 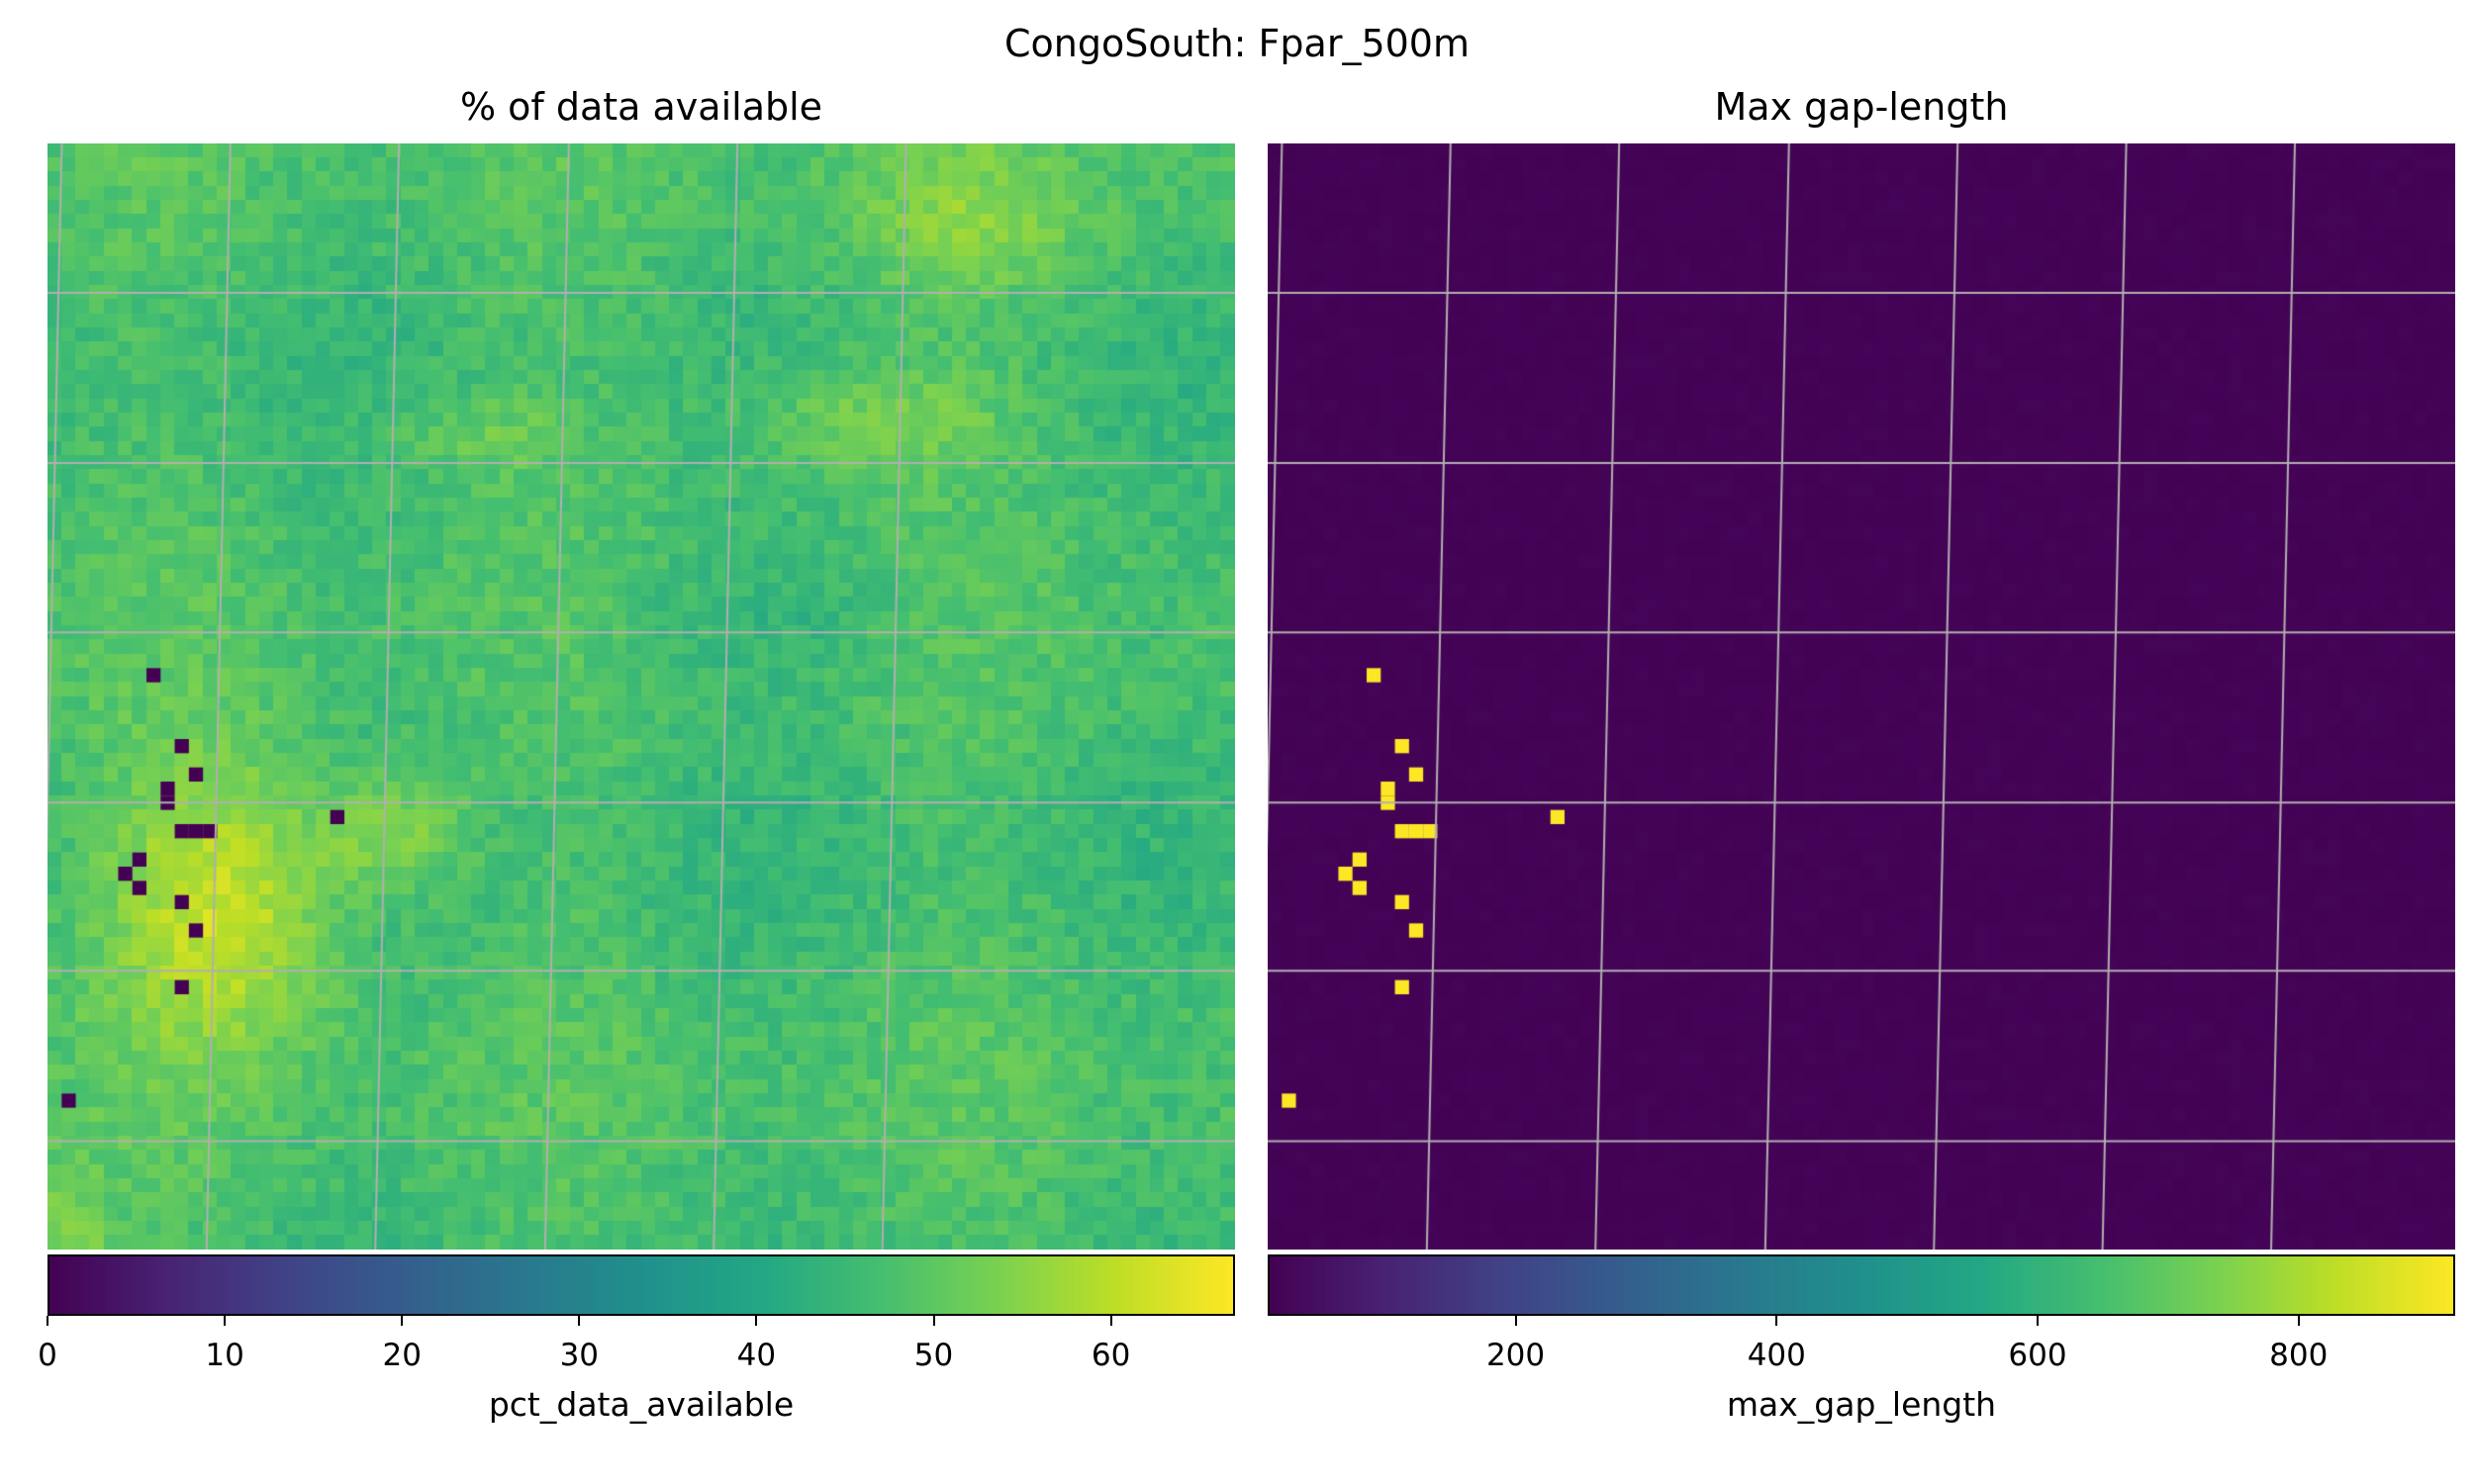 What do you see at coordinates (2038, 1355) in the screenshot?
I see `colorbar-tick-label: 600` at bounding box center [2038, 1355].